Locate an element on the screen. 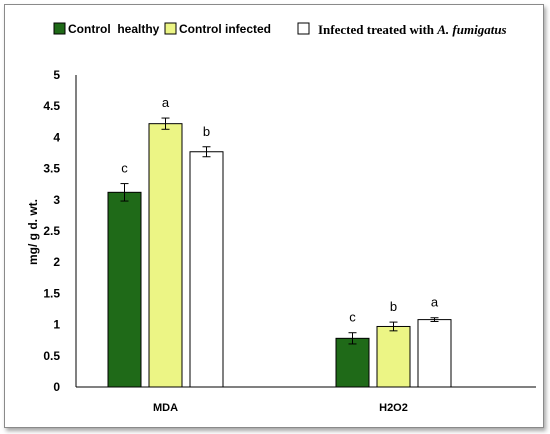 Image resolution: width=550 pixels, height=434 pixels. y-tick-label: 5 is located at coordinates (56, 75).